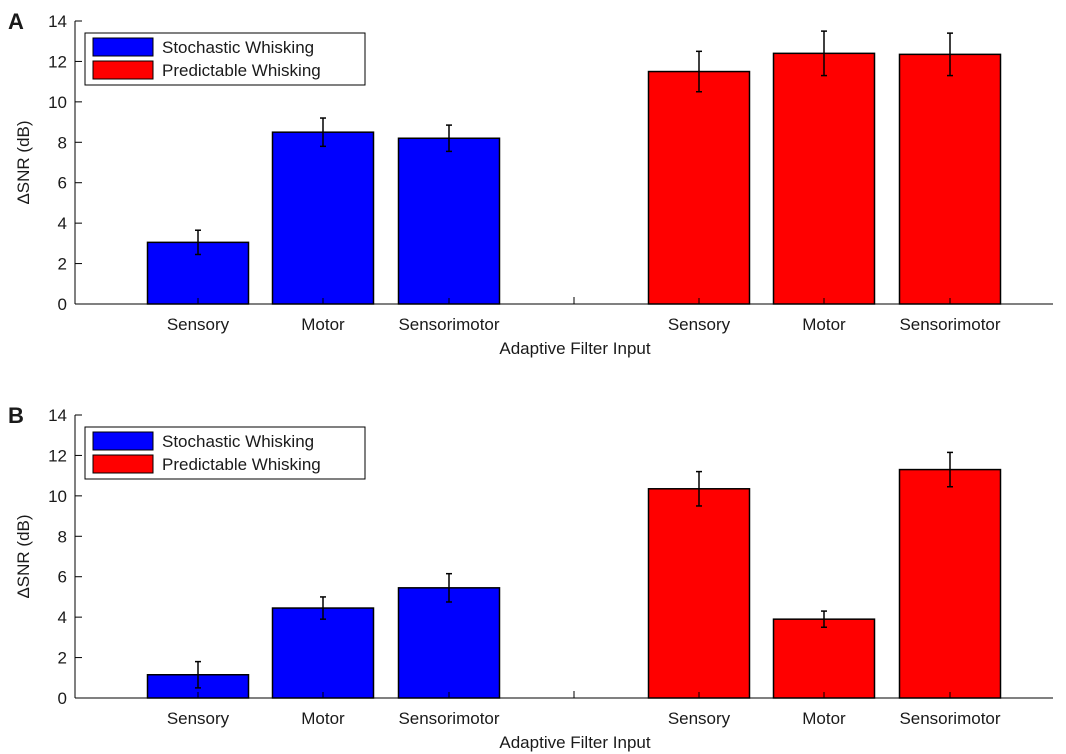 This screenshot has height=754, width=1066. What do you see at coordinates (16, 21) in the screenshot?
I see `panel-label: A` at bounding box center [16, 21].